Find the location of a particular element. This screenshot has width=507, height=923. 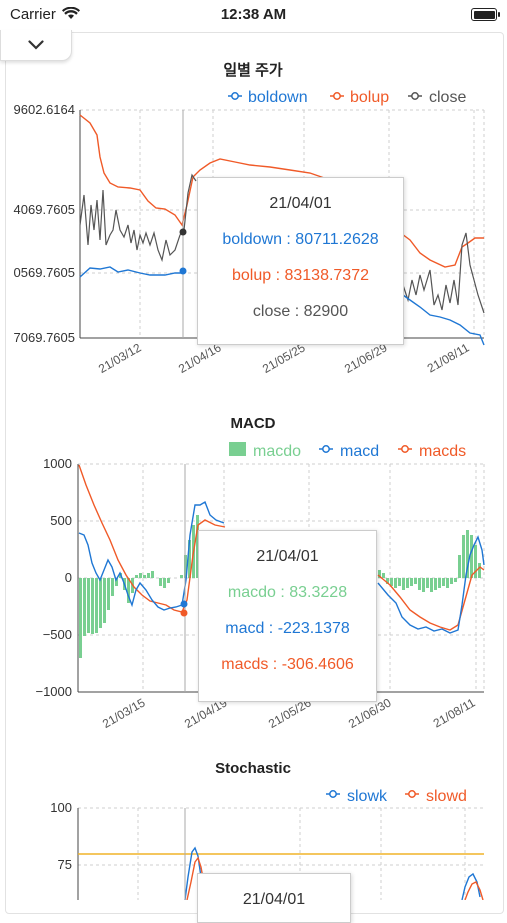

stochastic-tooltip: 21/04/01 is located at coordinates (274, 898).